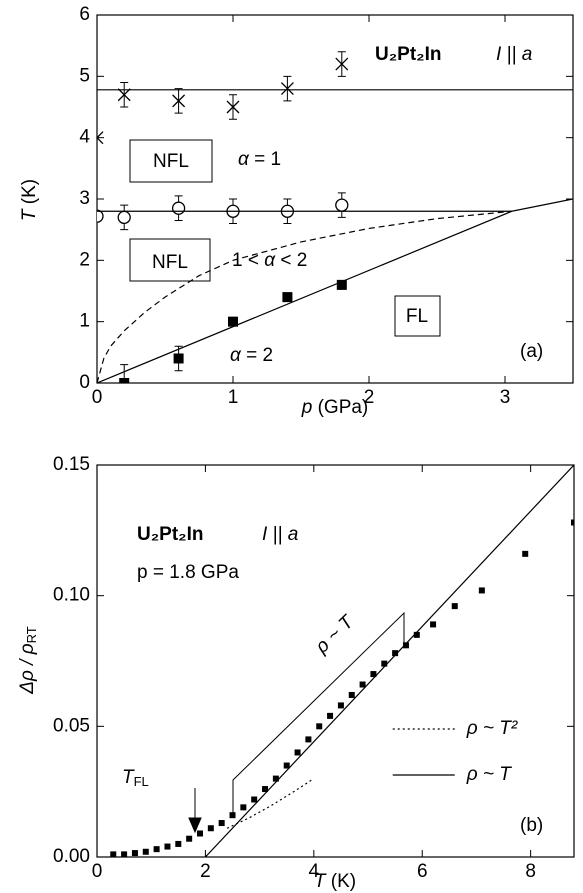 The height and width of the screenshot is (893, 583). I want to click on compound: U₂Pt₂In, so click(170, 534).